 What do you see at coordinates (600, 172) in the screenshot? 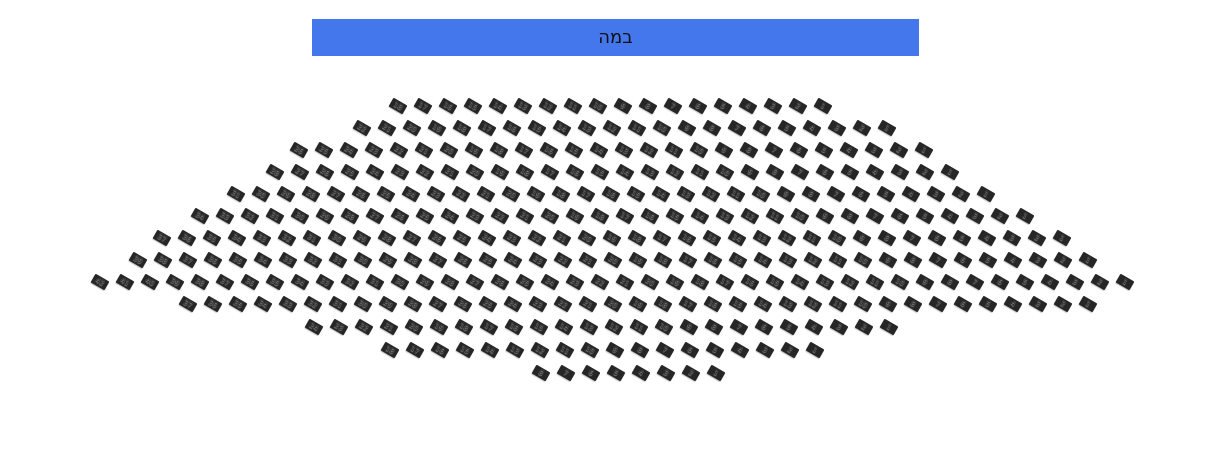
I see `seat: 15` at bounding box center [600, 172].